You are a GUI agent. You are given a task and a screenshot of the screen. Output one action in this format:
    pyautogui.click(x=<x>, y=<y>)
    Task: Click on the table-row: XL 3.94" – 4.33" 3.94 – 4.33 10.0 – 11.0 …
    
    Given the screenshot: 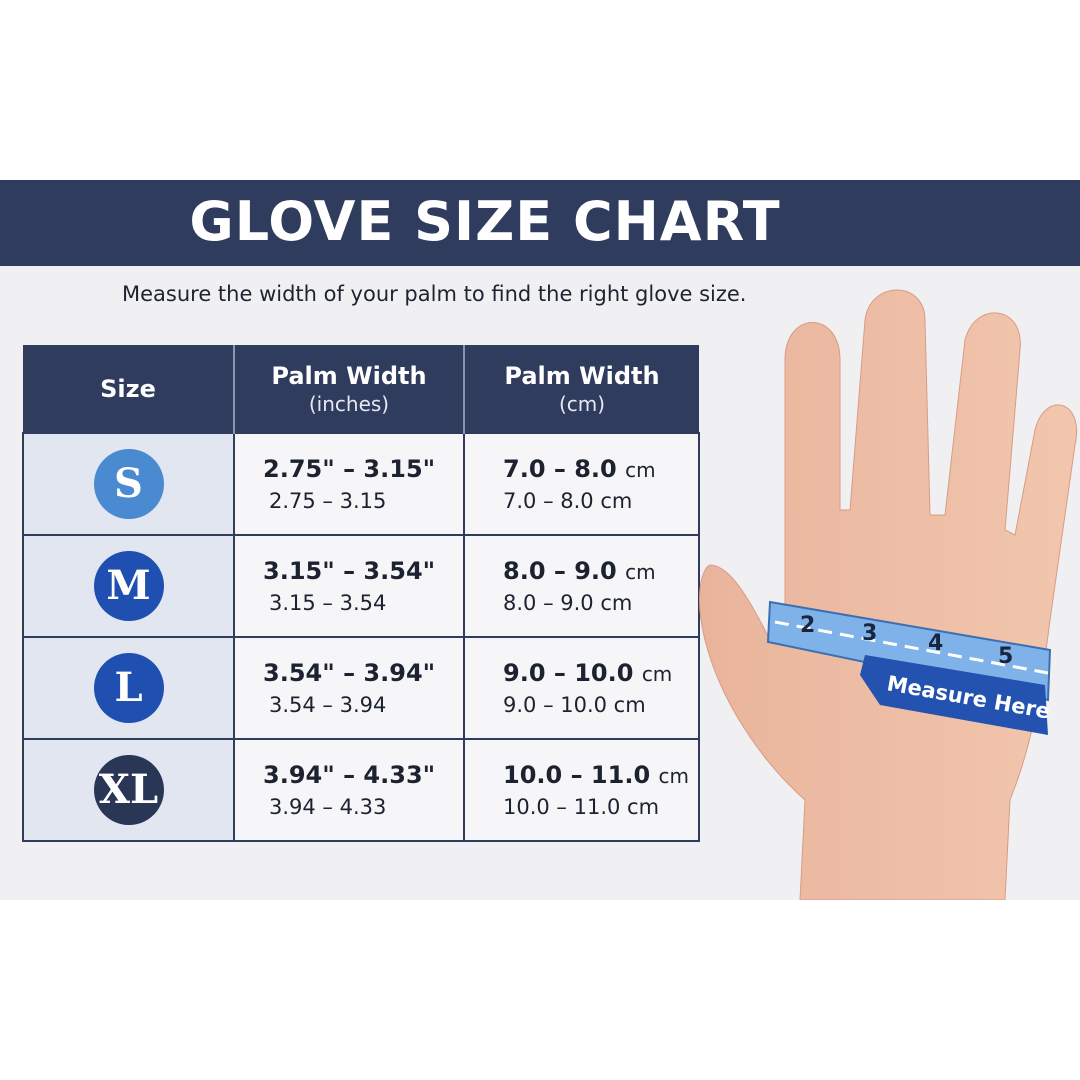 What is the action you would take?
    pyautogui.click(x=361, y=790)
    